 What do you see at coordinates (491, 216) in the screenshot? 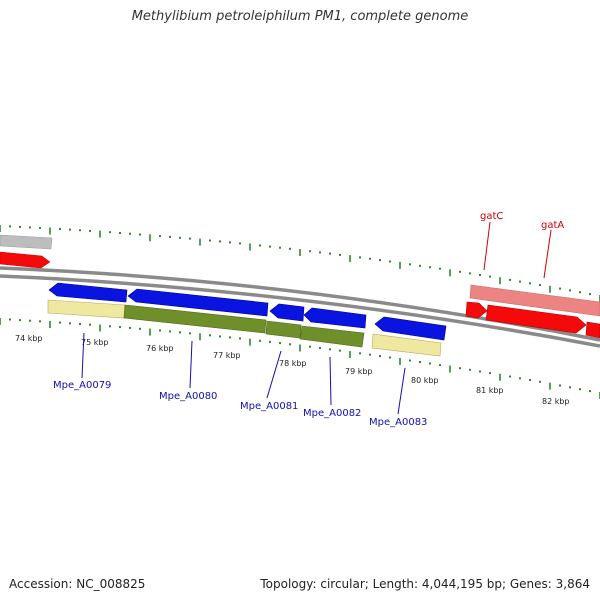
I see `gene-label-gatc: gatC` at bounding box center [491, 216].